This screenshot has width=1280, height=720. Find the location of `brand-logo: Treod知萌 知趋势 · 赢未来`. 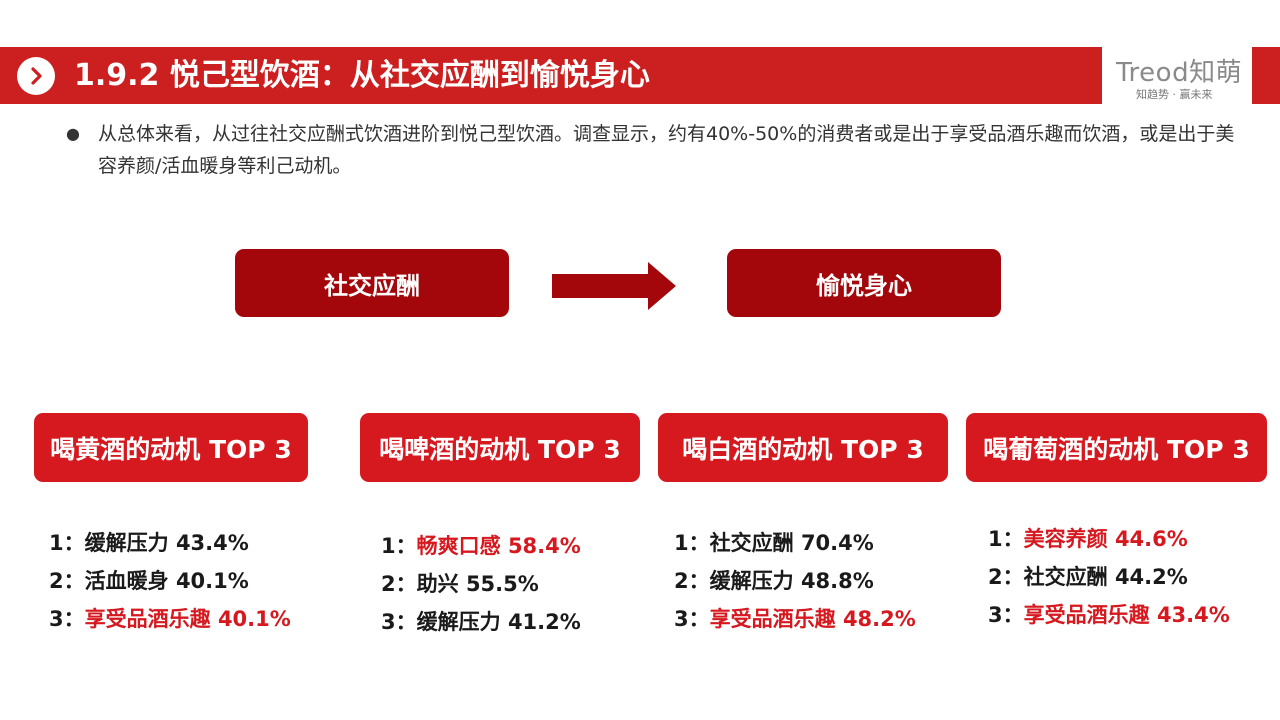

brand-logo: Treod知萌 知趋势 · 赢未来 is located at coordinates (1177, 75).